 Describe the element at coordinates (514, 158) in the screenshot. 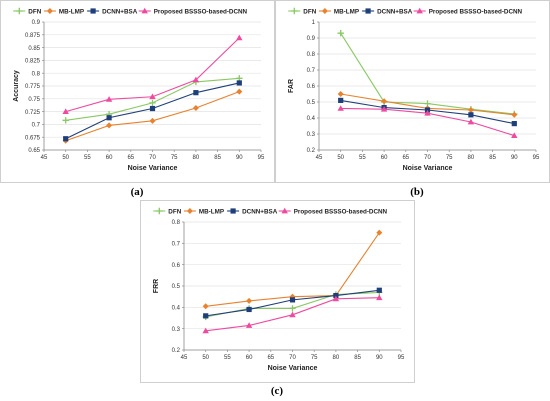

I see `x-tick-label: 90` at that location.